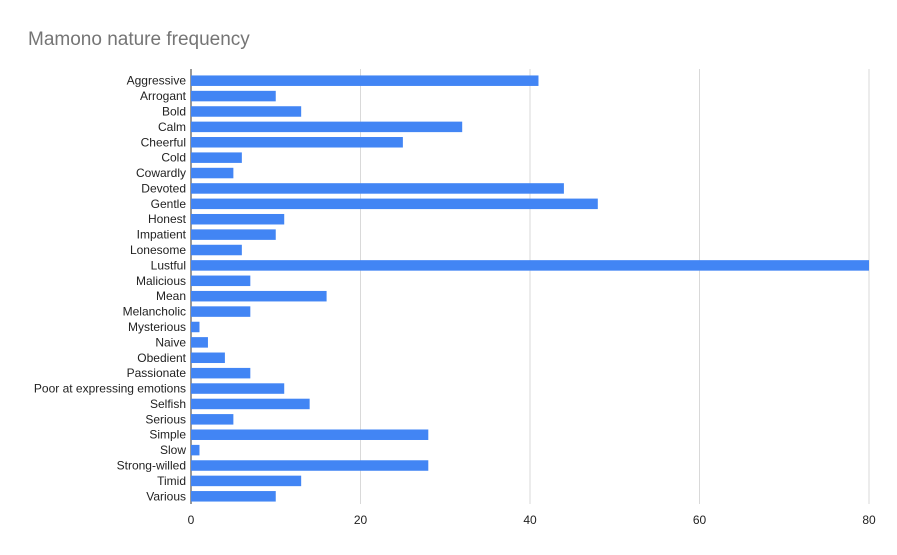 This screenshot has height=555, width=897. What do you see at coordinates (163, 142) in the screenshot?
I see `category-label: Cheerful` at bounding box center [163, 142].